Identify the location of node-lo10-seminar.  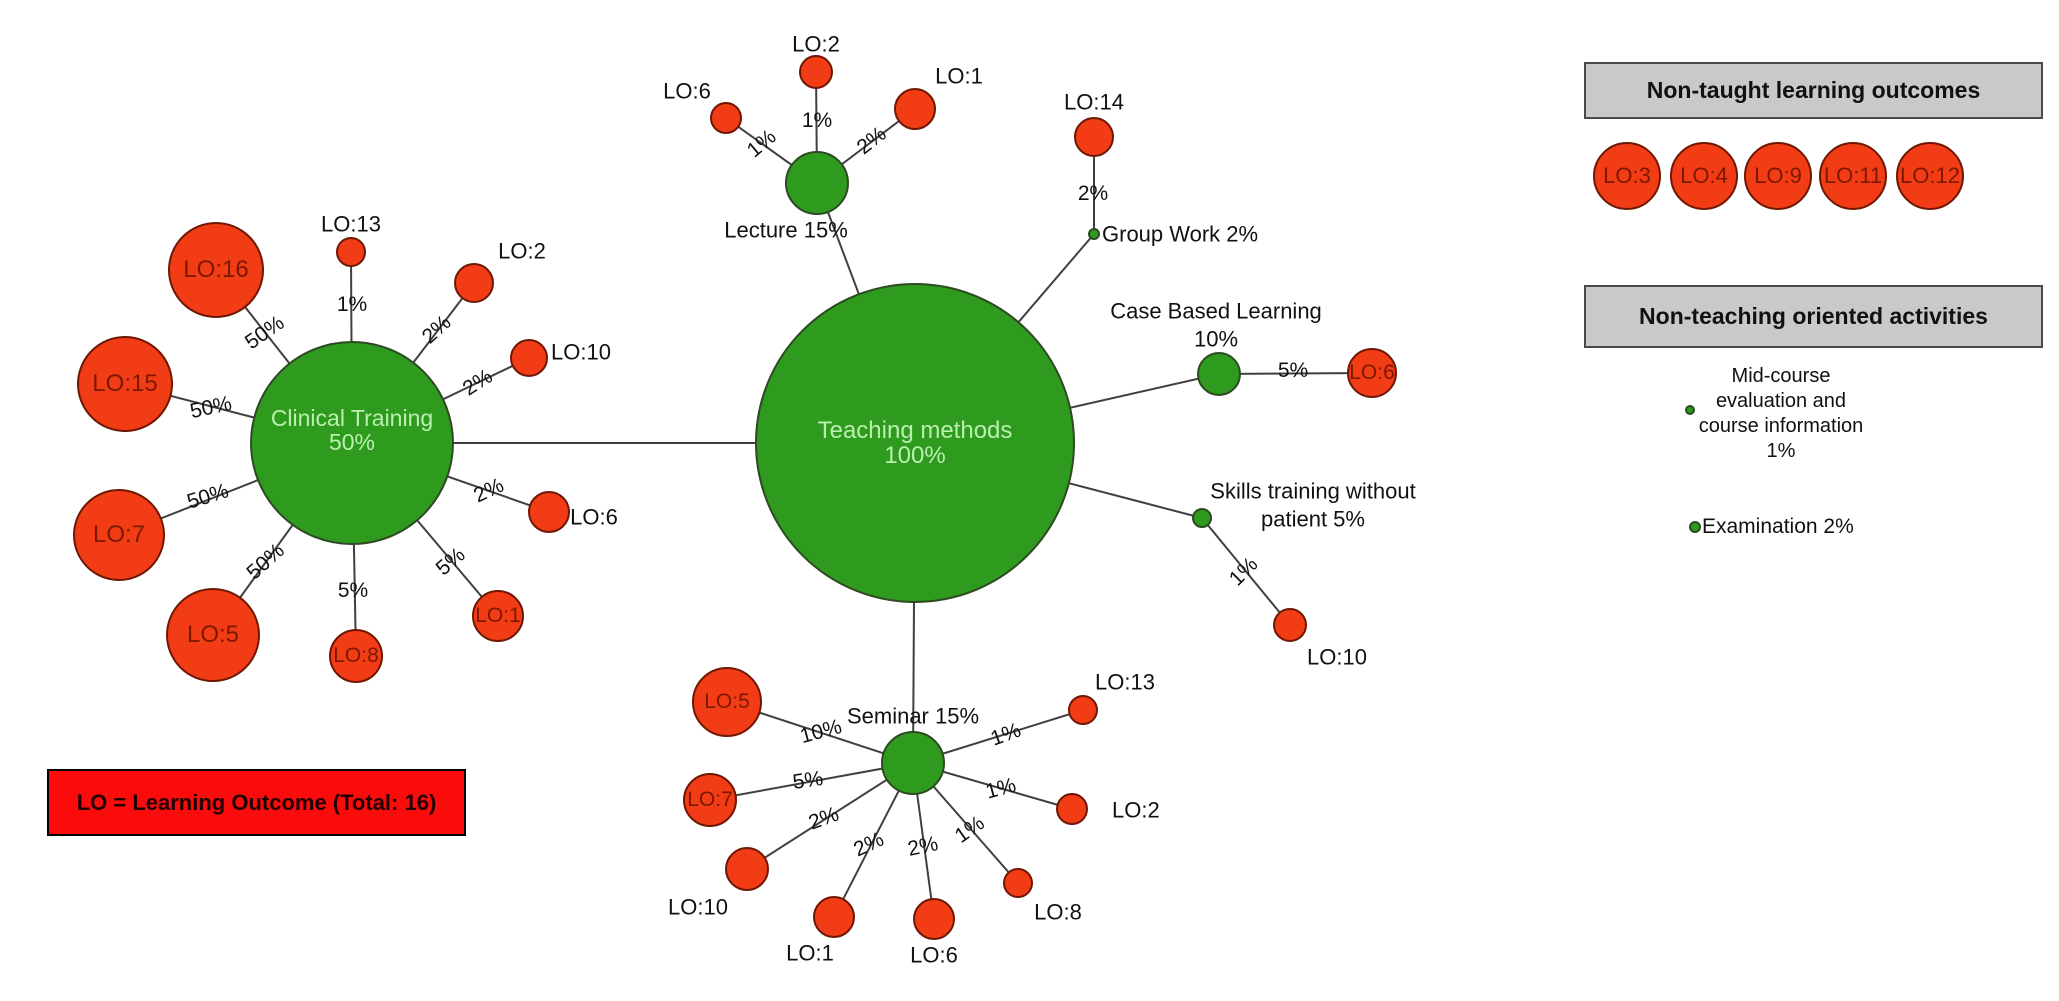
(747, 869).